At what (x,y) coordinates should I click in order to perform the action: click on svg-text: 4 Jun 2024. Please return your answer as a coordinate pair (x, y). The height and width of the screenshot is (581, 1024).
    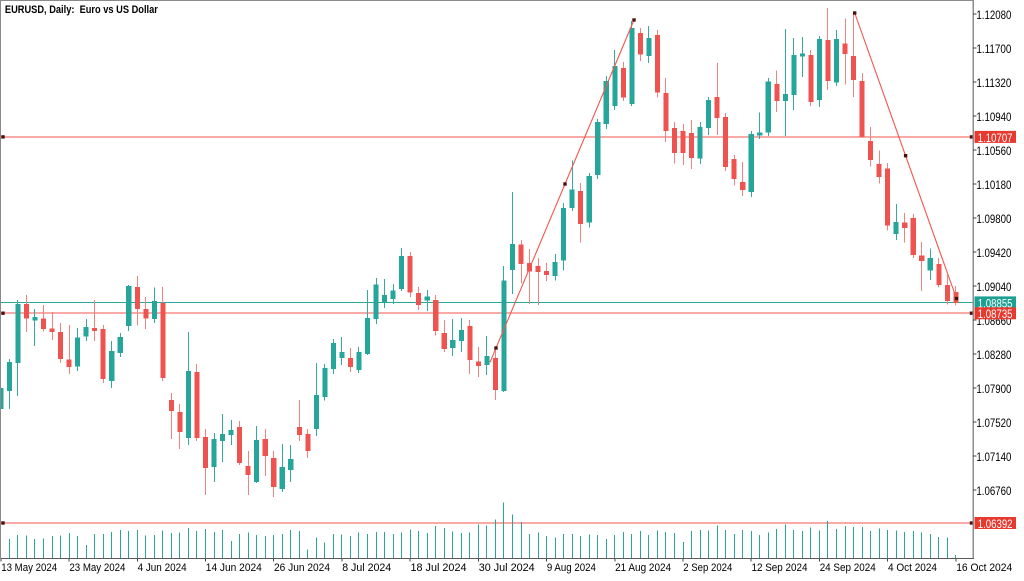
    Looking at the image, I should click on (162, 568).